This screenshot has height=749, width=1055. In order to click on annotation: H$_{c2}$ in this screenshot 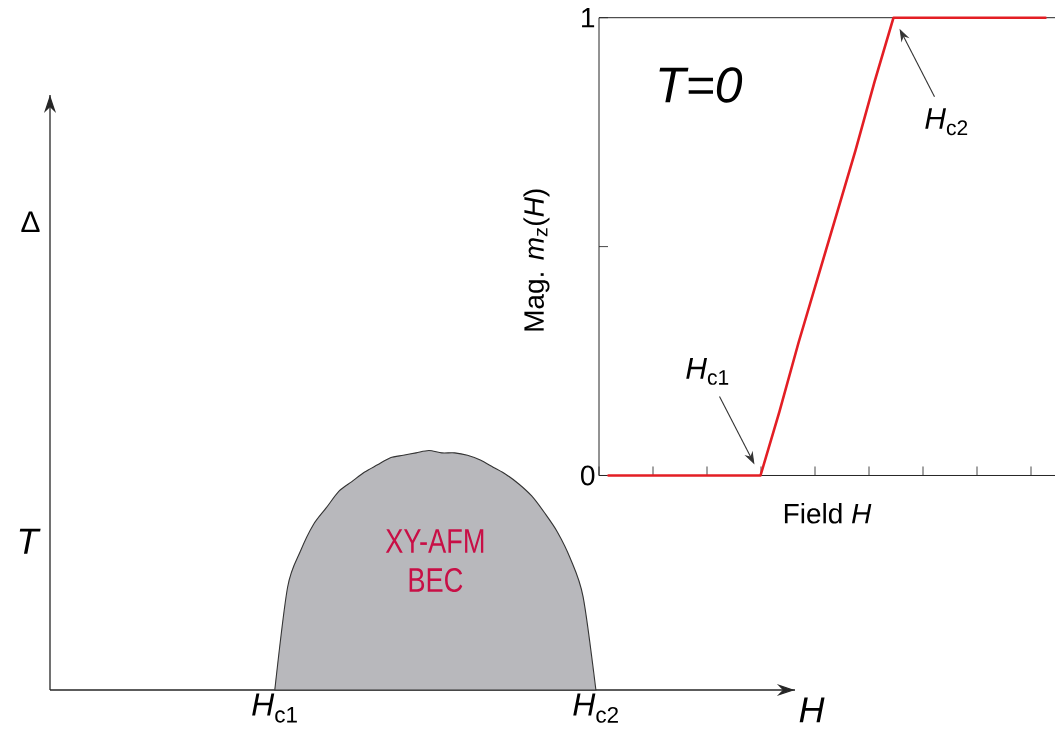, I will do `click(946, 122)`.